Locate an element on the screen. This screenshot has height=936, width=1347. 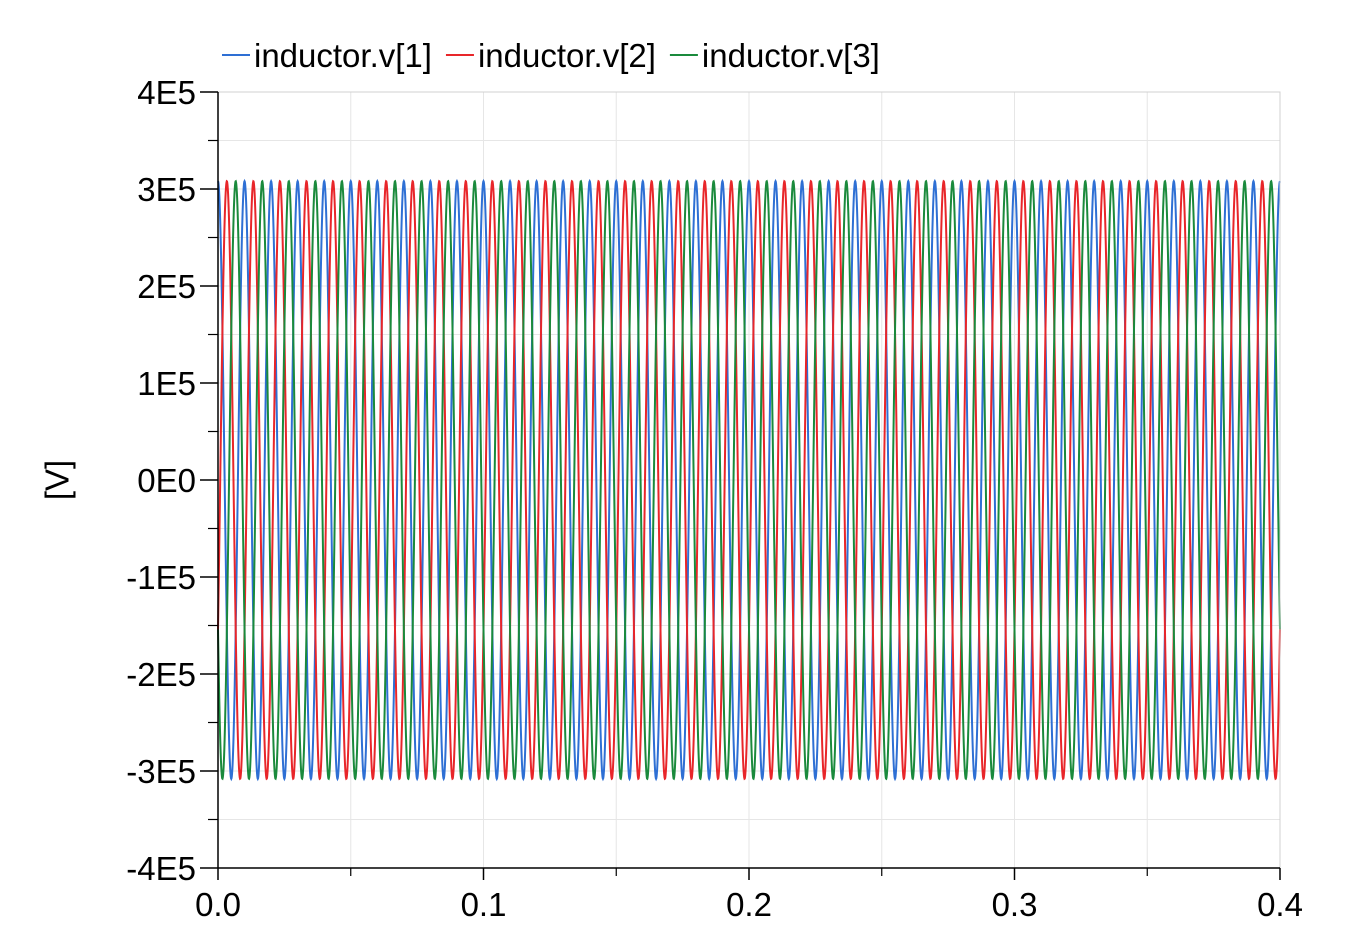
y-tick-label: 3E5 is located at coordinates (166, 189).